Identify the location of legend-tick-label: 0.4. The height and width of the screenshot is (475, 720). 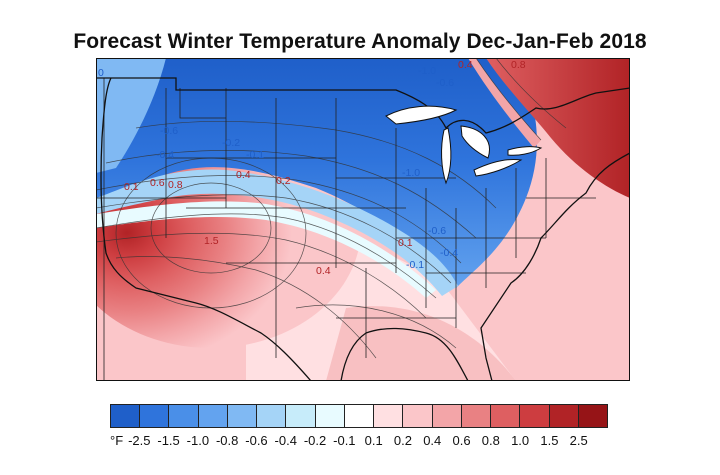
(432, 440).